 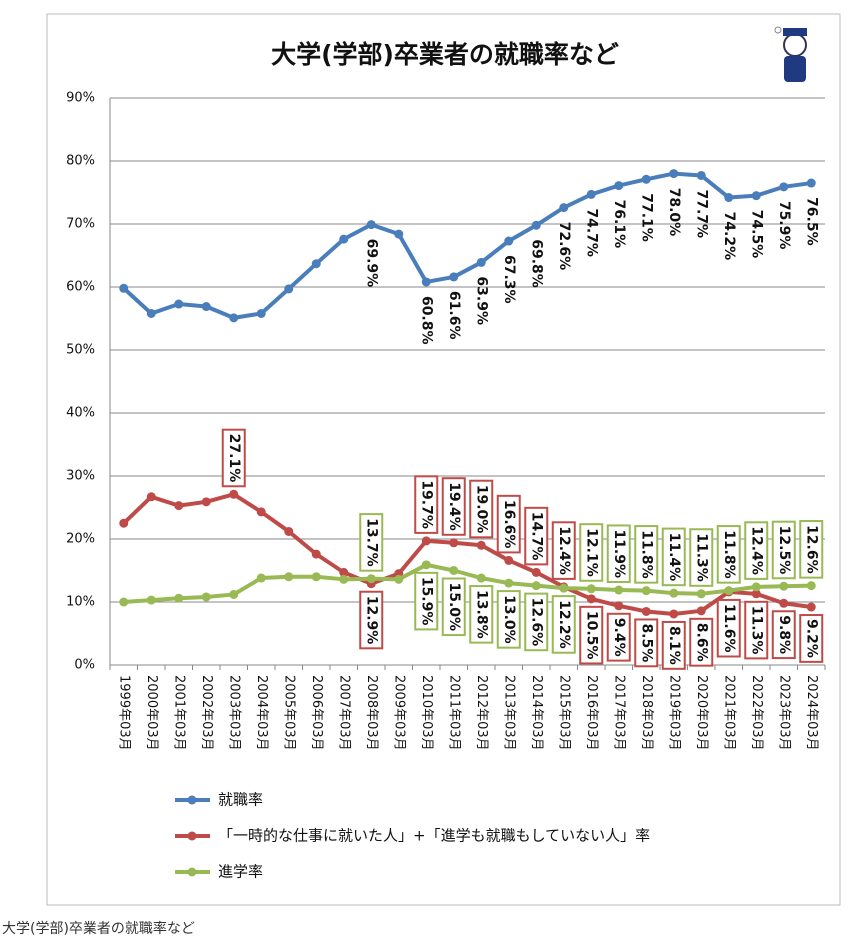 I want to click on data-label: 8.6%, so click(x=701, y=642).